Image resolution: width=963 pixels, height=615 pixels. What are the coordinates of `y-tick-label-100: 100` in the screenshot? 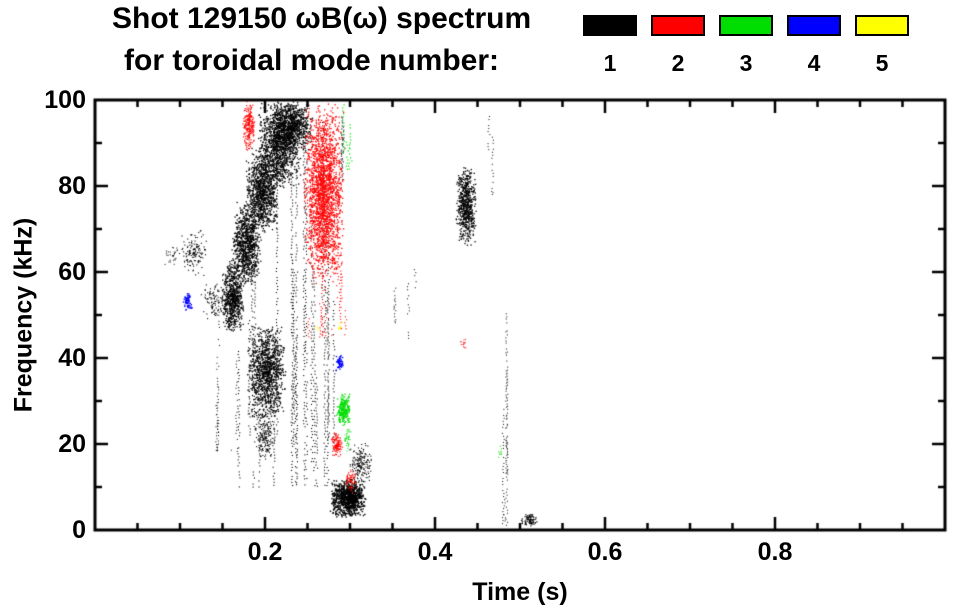 It's located at (65, 100).